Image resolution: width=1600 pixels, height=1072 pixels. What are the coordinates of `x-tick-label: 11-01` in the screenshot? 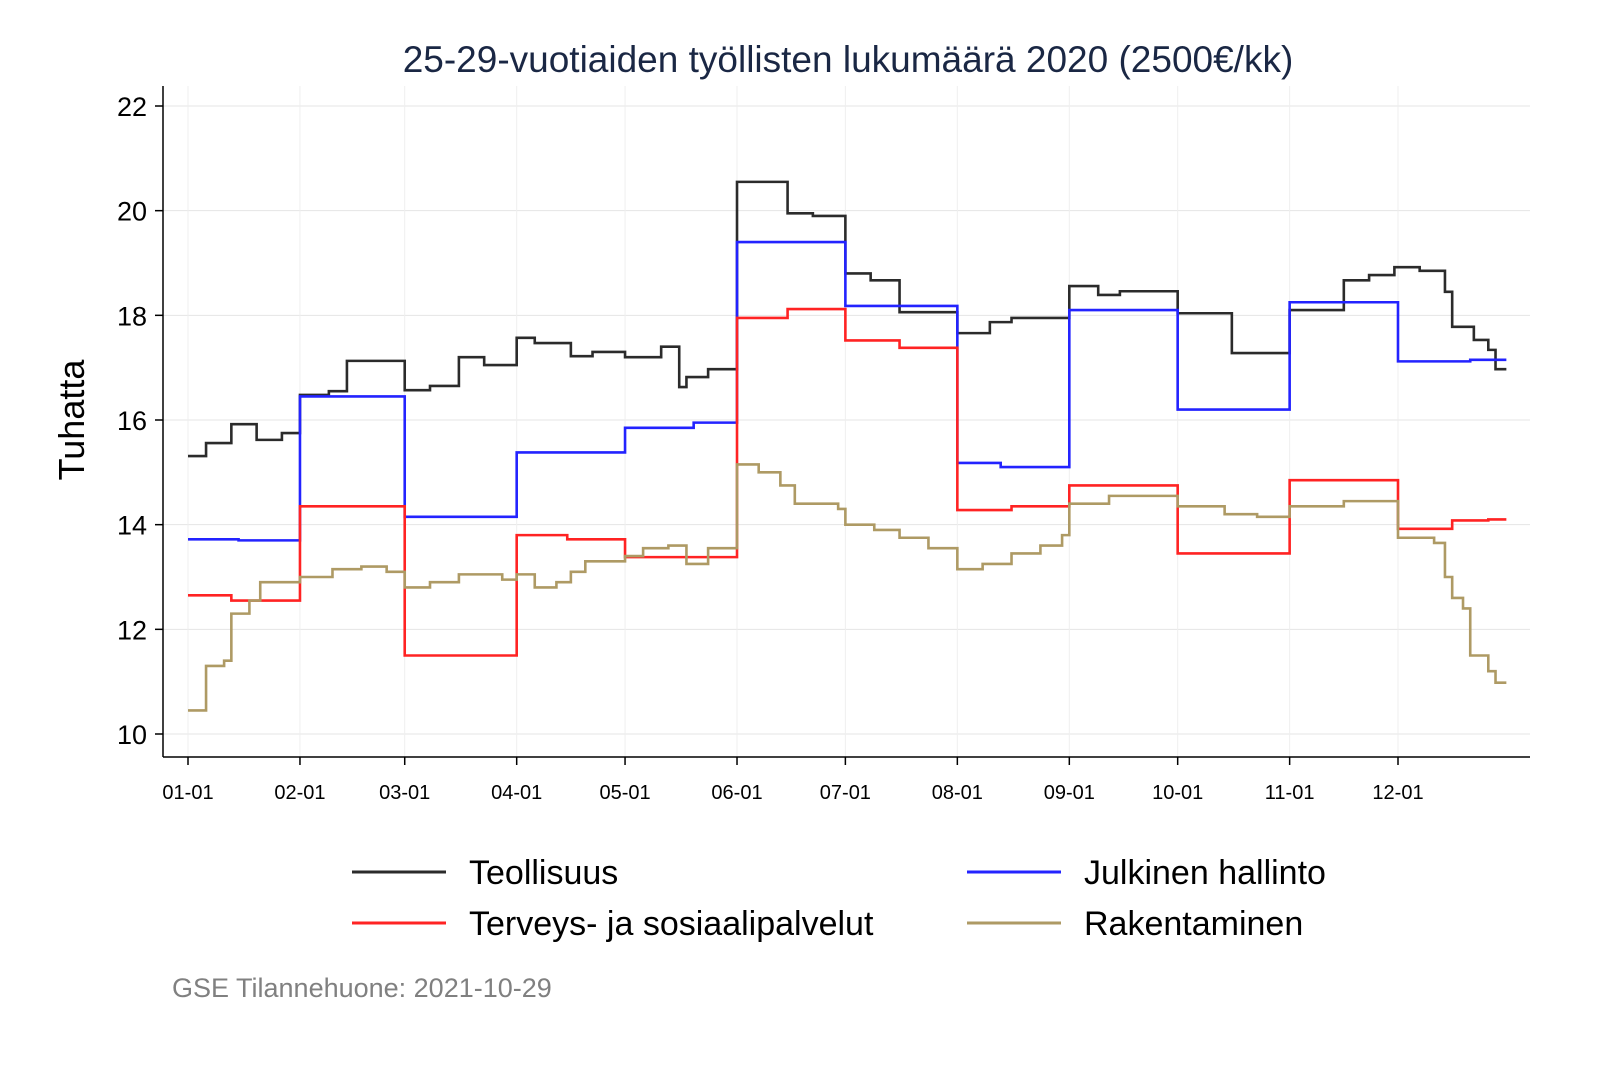 It's located at (1290, 793).